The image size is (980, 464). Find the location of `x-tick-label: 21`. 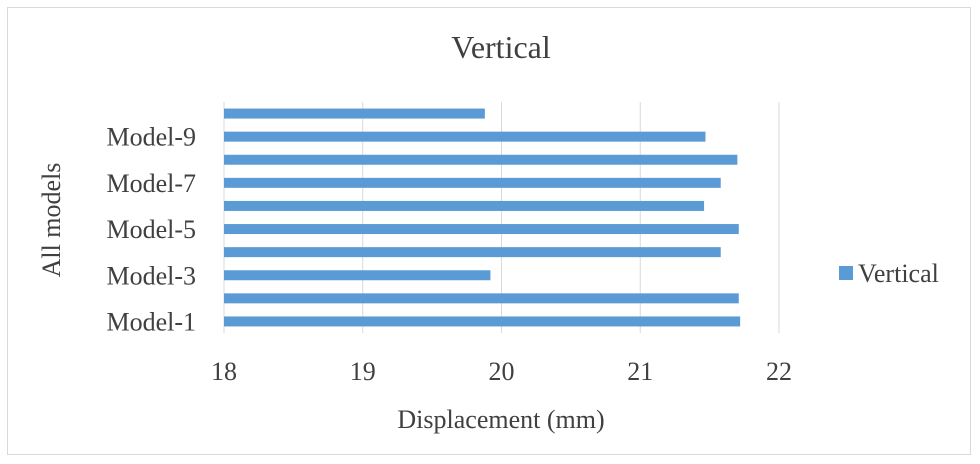

x-tick-label: 21 is located at coordinates (640, 371).